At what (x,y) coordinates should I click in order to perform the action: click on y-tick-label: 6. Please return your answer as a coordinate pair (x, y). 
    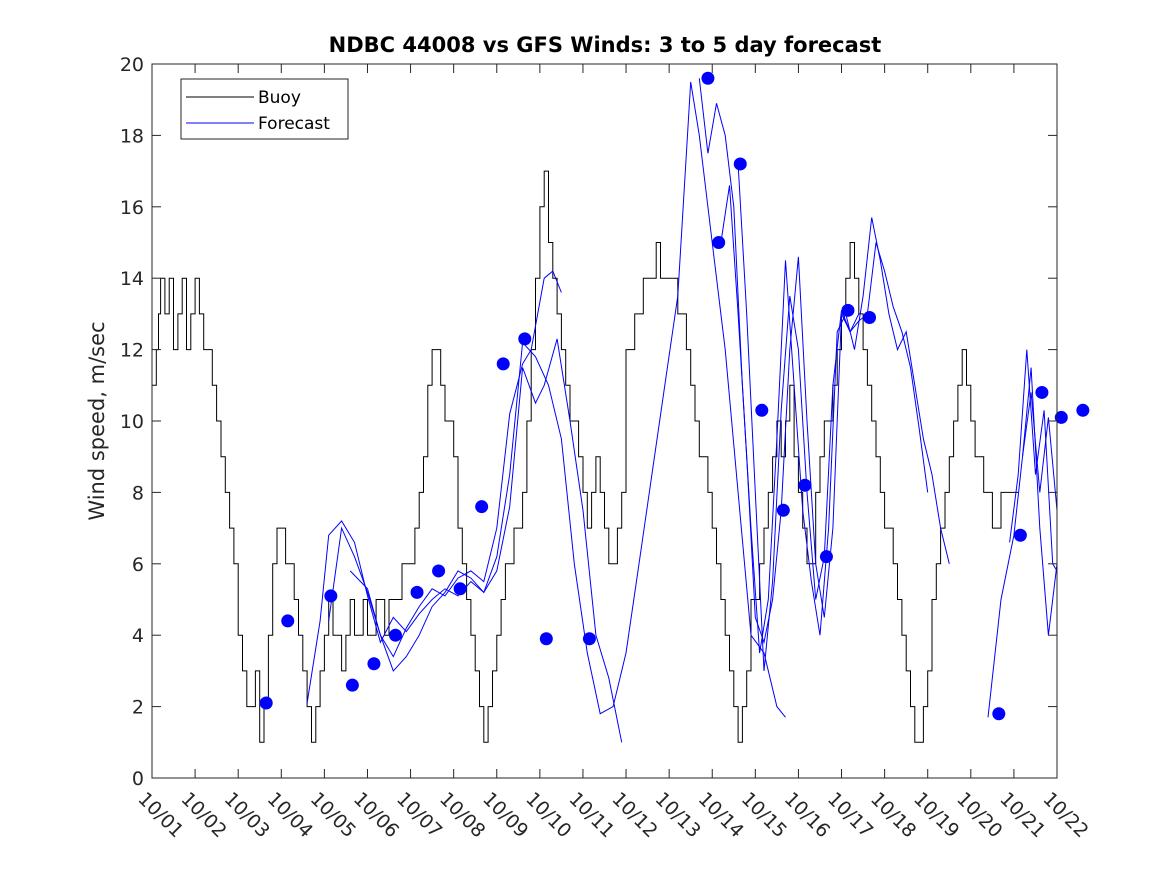
    Looking at the image, I should click on (138, 565).